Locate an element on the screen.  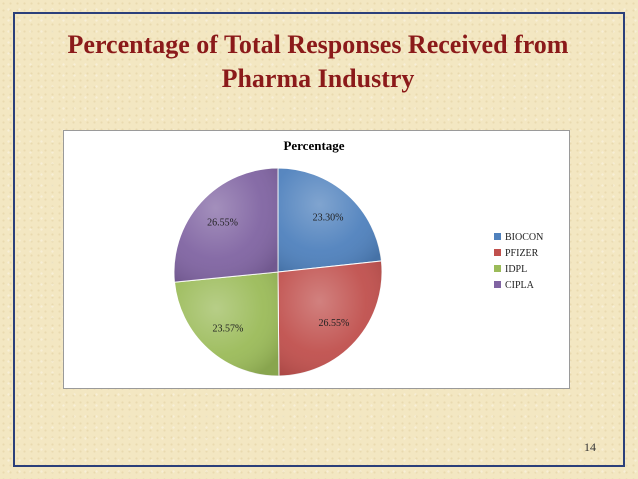
data-label-cipla: 26.55% is located at coordinates (222, 223).